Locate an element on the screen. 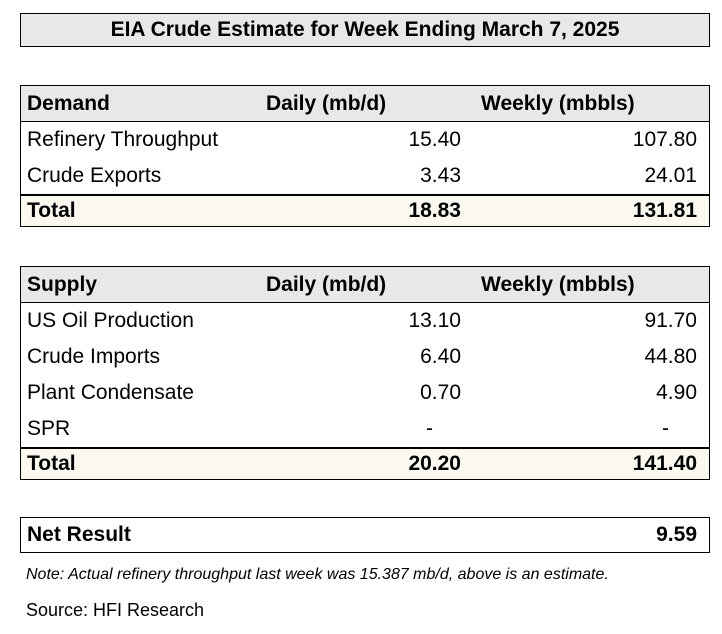  demand-total-row: Total 18.83 131.81 is located at coordinates (365, 210).